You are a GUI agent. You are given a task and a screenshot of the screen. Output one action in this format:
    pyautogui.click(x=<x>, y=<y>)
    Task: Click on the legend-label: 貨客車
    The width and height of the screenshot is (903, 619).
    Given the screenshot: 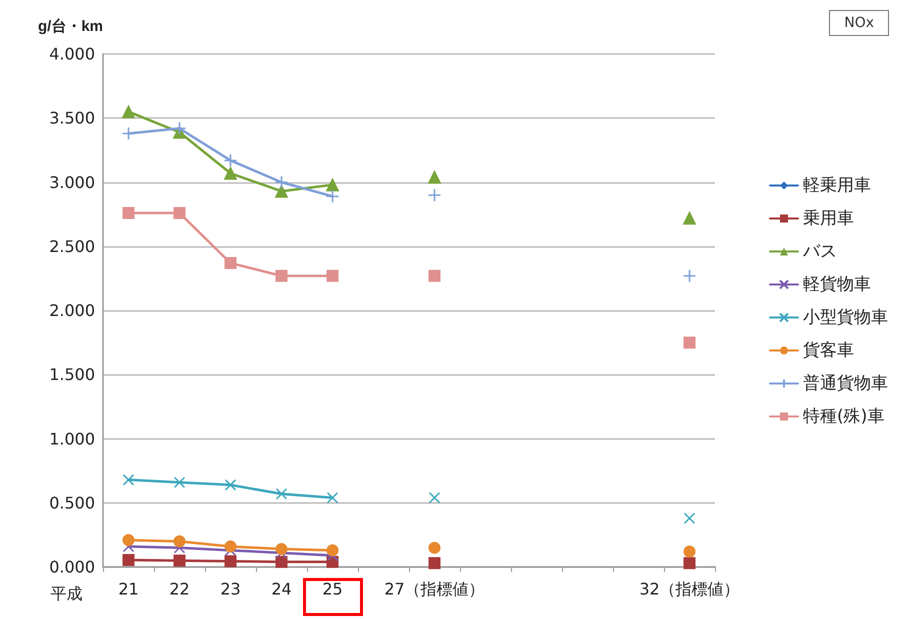 What is the action you would take?
    pyautogui.click(x=828, y=350)
    